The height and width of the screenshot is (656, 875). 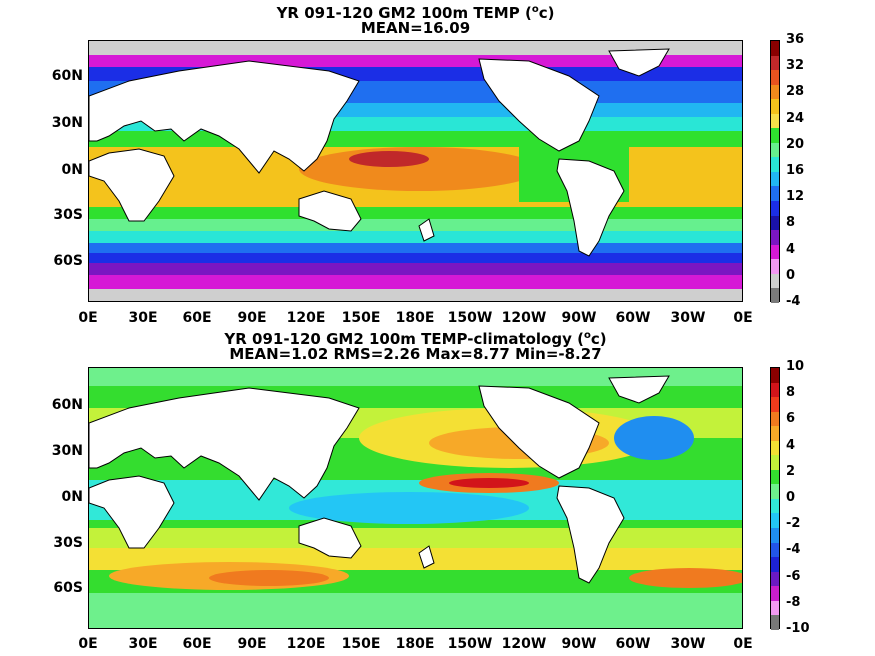 I want to click on panel1-lon-120w: 120W, so click(x=524, y=318).